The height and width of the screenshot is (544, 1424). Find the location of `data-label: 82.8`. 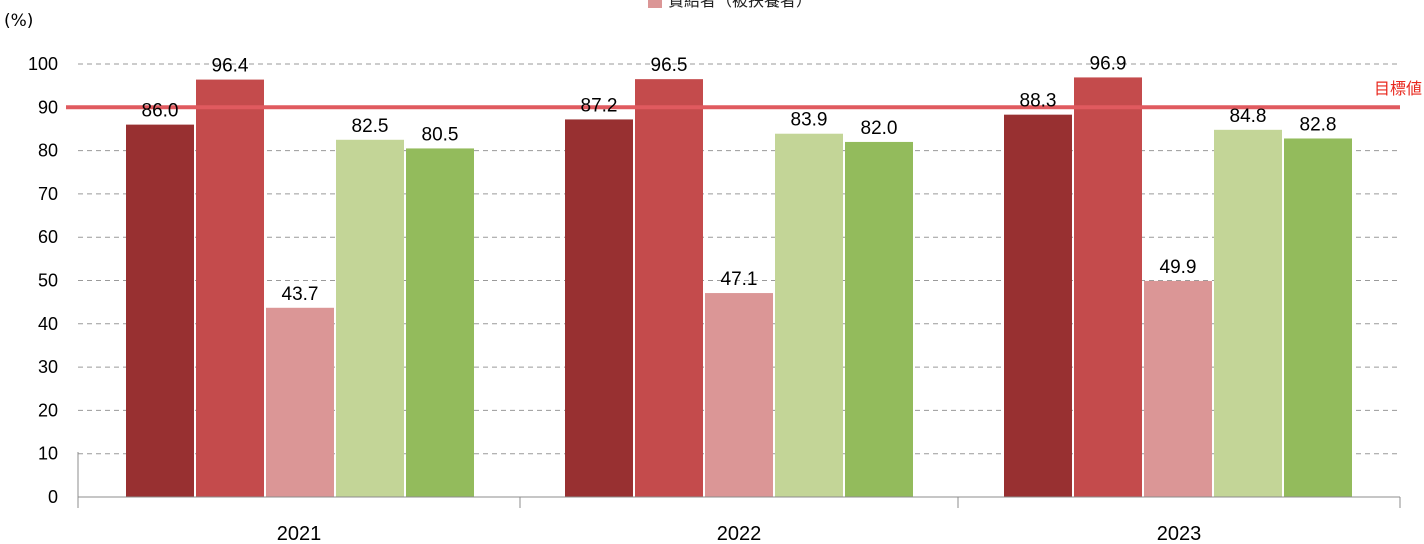

data-label: 82.8 is located at coordinates (1318, 124).